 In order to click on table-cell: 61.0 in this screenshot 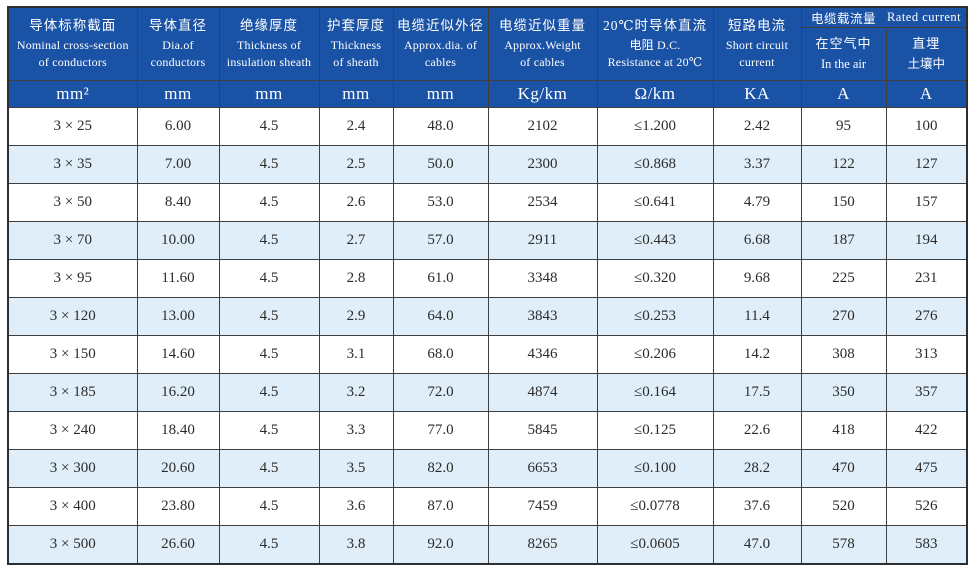, I will do `click(440, 278)`.